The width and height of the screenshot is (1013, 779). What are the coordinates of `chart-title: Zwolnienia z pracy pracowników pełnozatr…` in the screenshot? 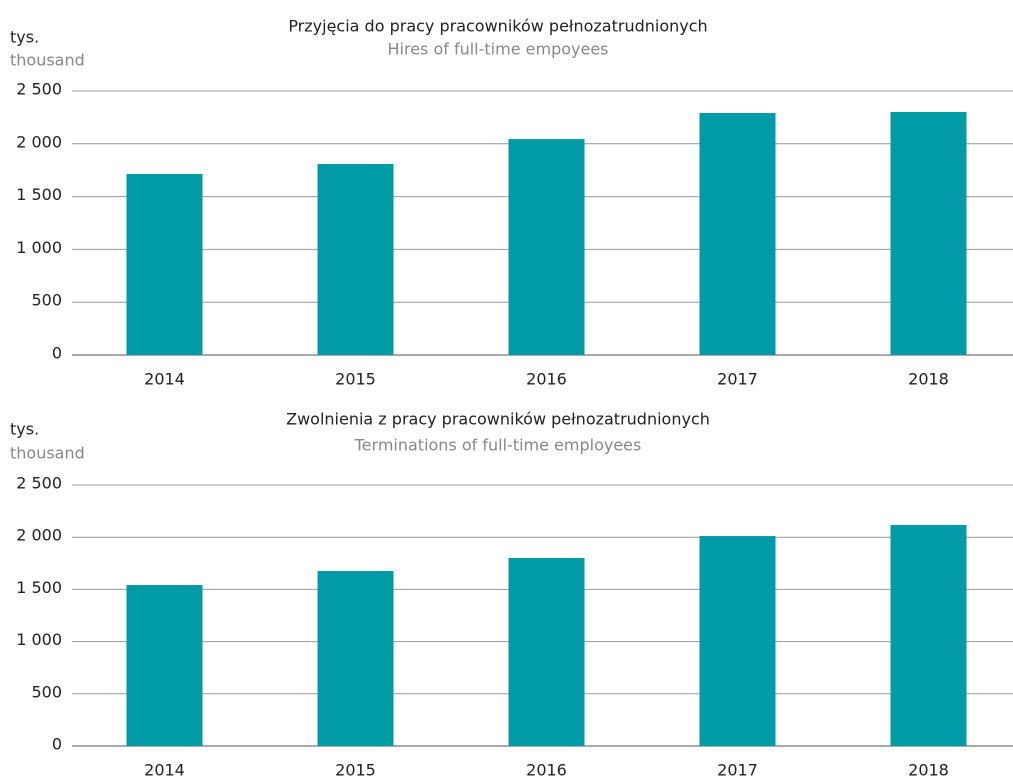 It's located at (498, 419).